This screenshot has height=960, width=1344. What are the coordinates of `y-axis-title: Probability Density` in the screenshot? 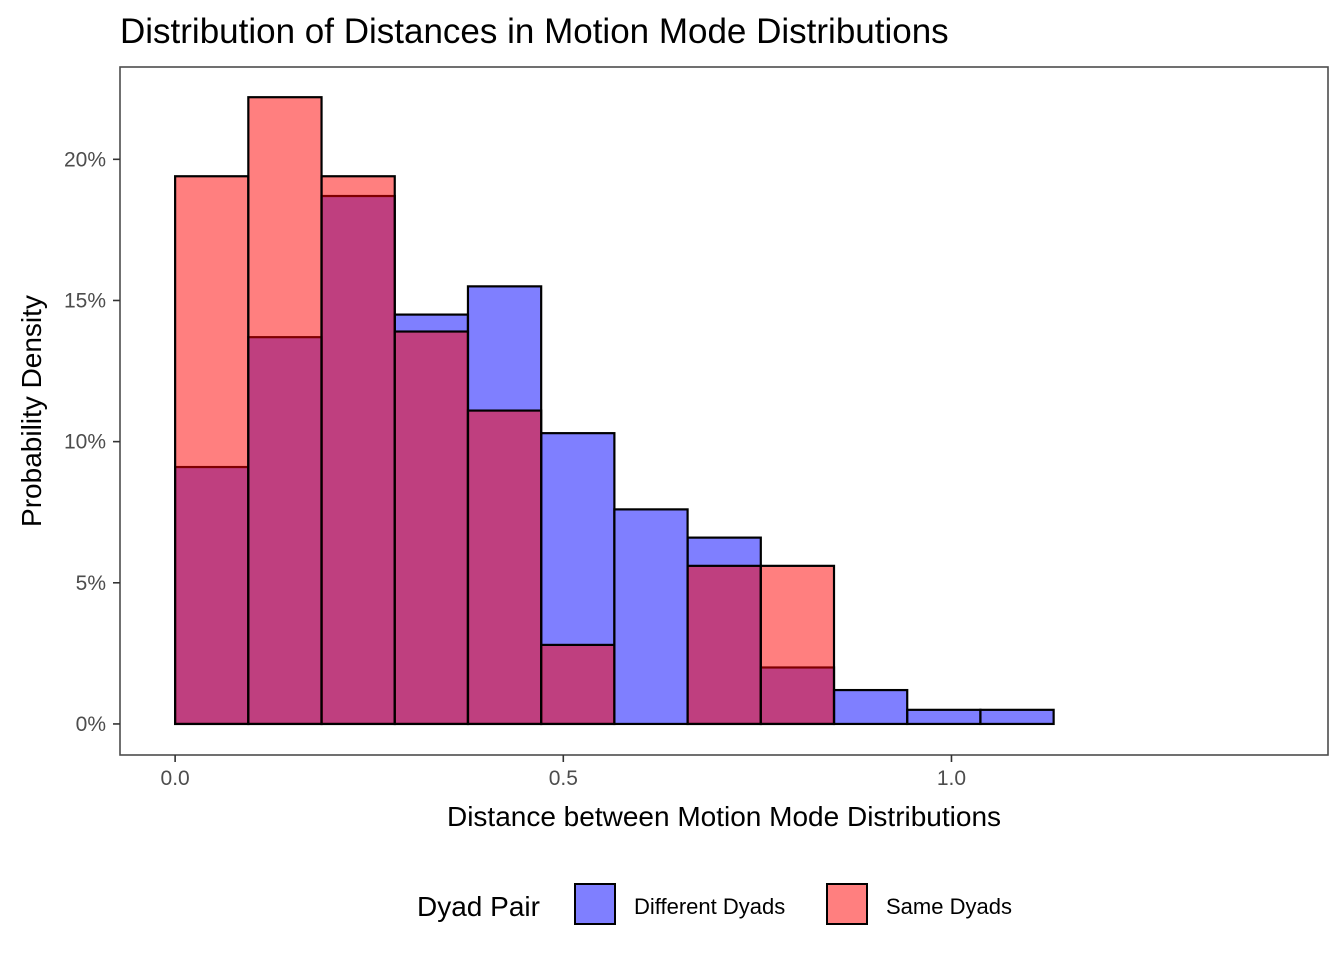 It's located at (31, 411).